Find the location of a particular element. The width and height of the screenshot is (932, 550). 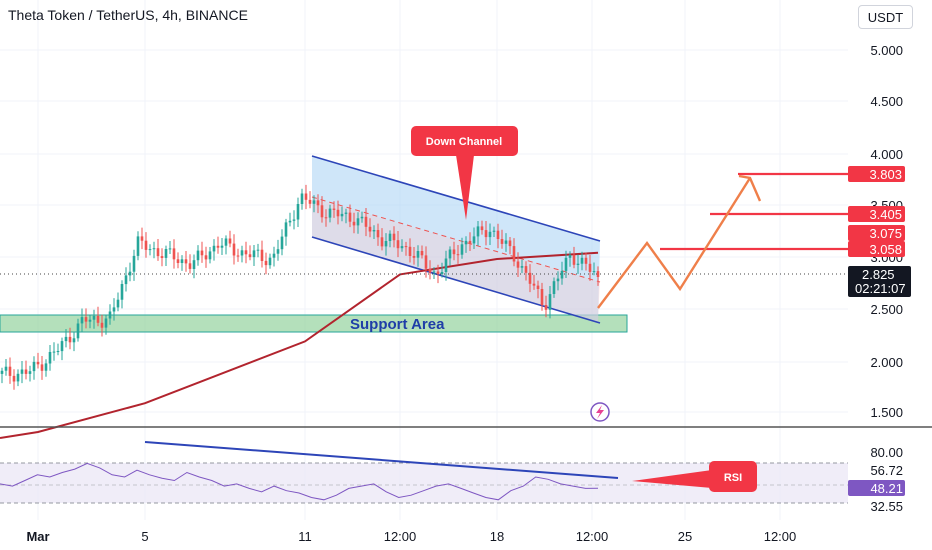

price-tick-label: 2.000 is located at coordinates (886, 362).